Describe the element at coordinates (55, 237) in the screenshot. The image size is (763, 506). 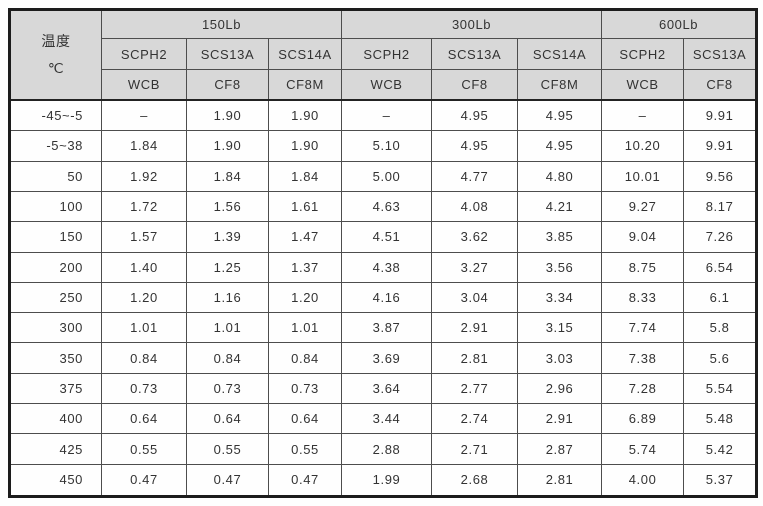
I see `temperature-cell: 150` at that location.